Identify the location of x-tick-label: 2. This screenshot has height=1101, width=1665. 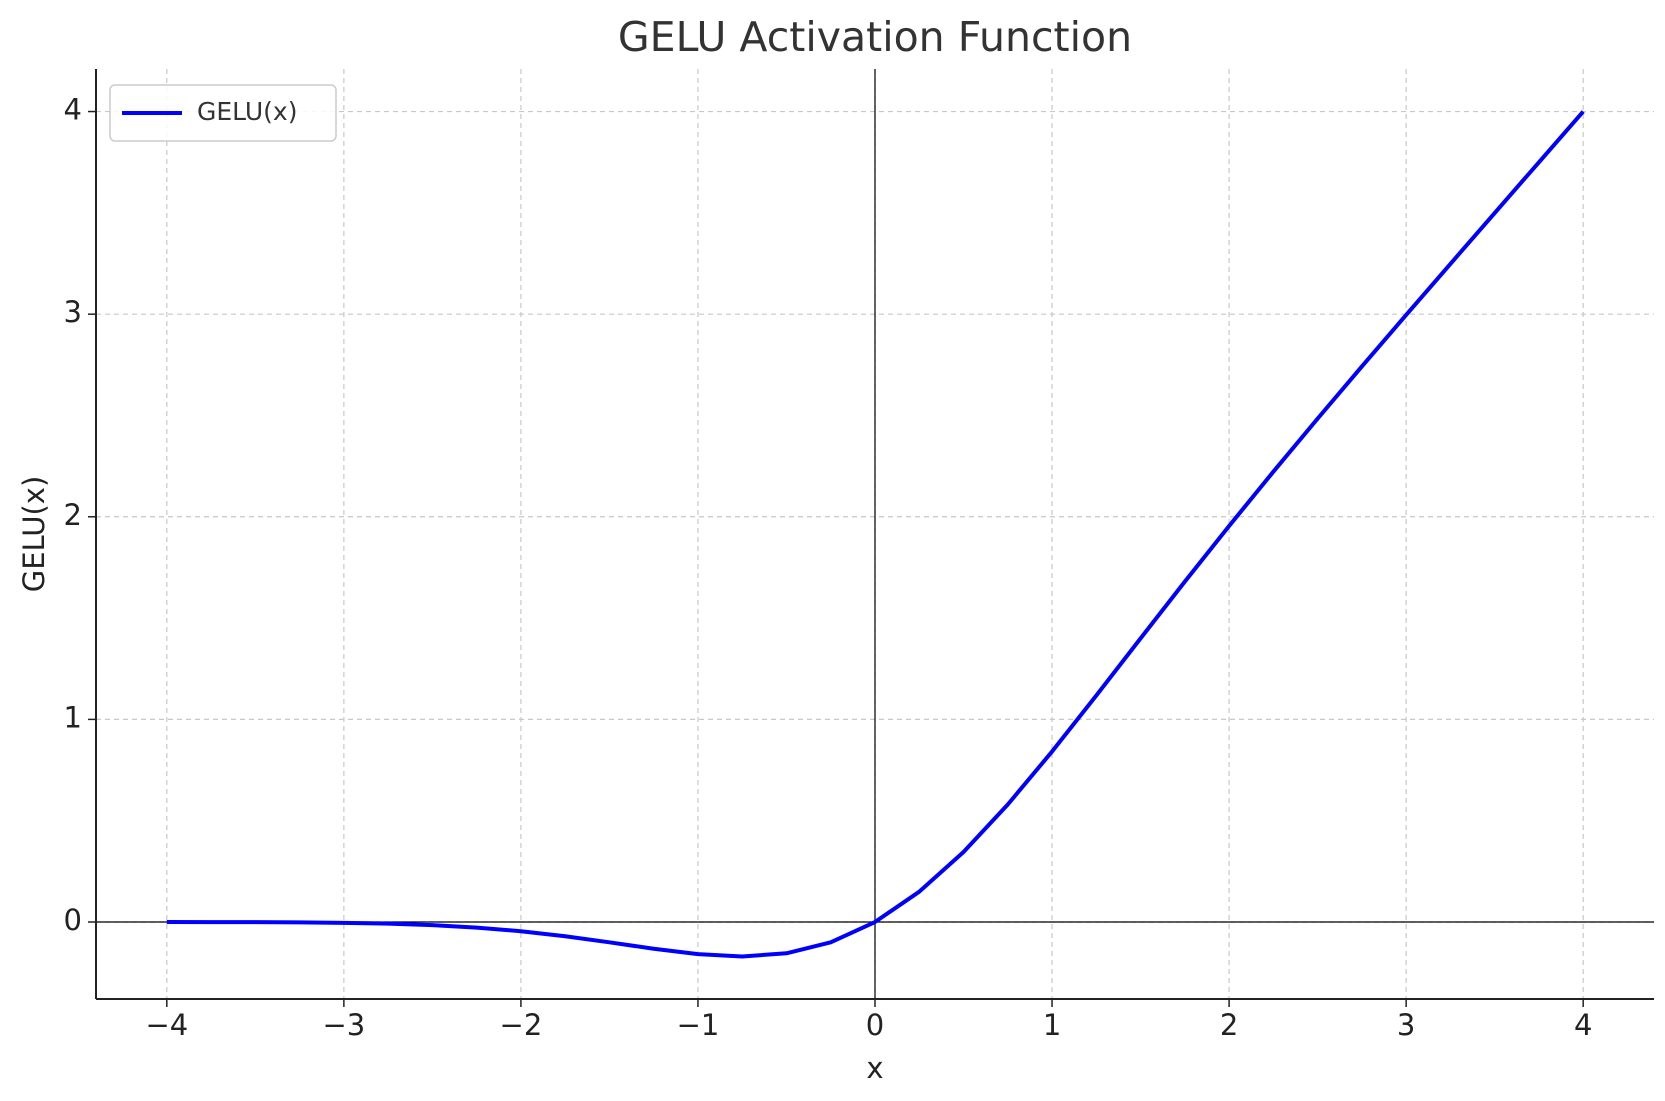
(1229, 1025).